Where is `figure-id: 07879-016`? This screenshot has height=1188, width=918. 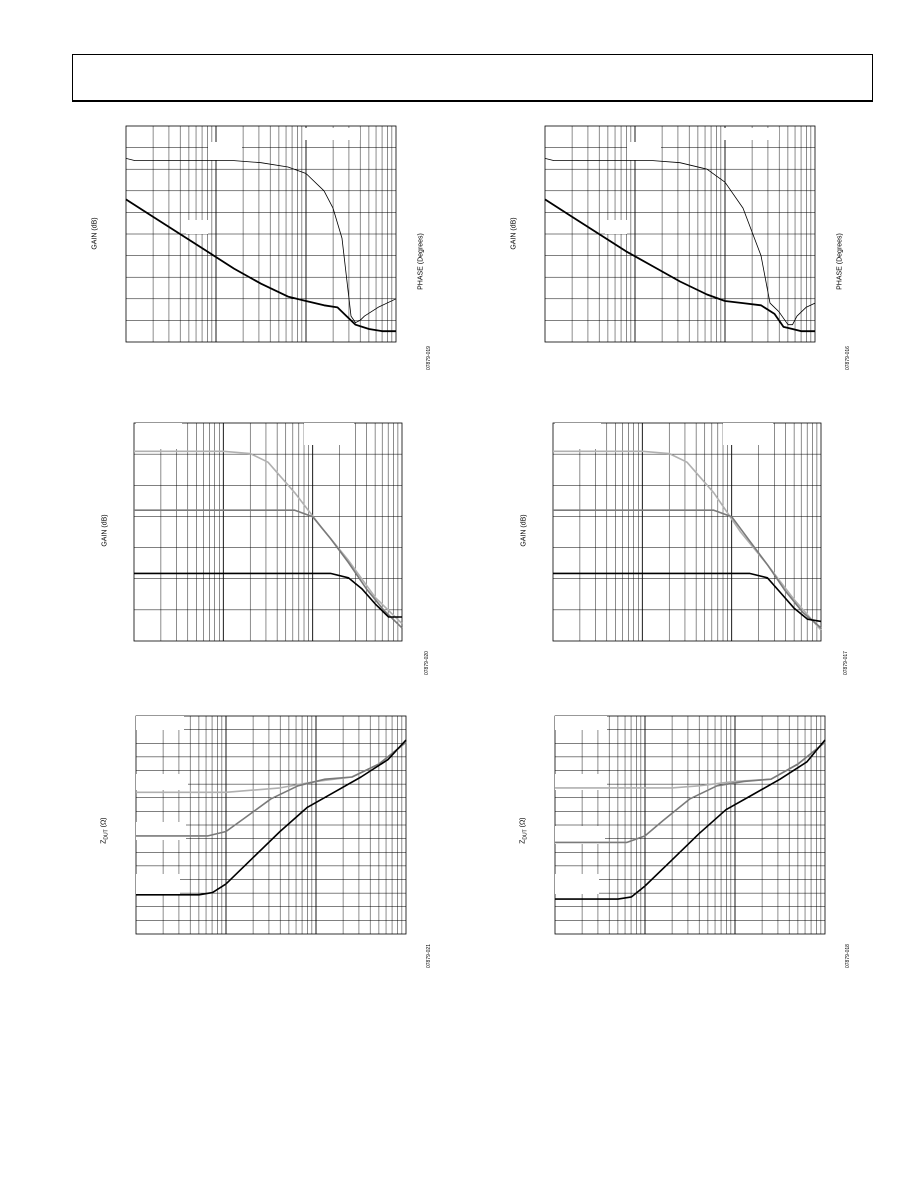 figure-id: 07879-016 is located at coordinates (848, 358).